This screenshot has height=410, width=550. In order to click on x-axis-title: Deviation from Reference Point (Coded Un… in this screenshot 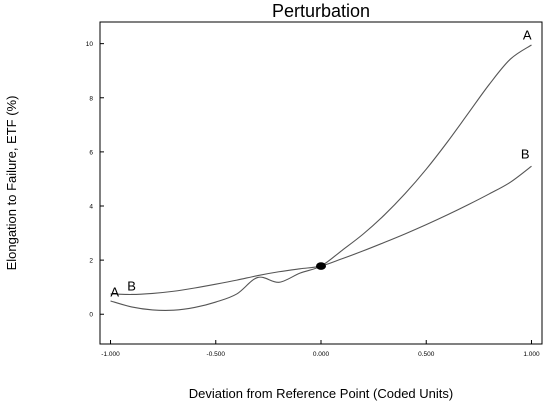, I will do `click(321, 393)`.